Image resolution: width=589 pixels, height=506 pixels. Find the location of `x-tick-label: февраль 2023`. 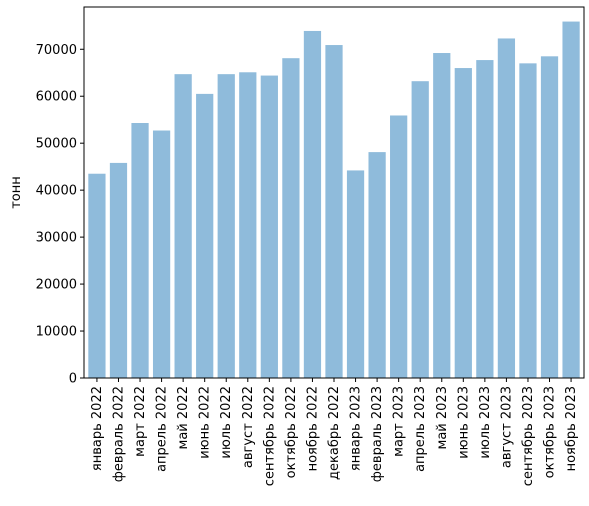

x-tick-label: февраль 2023 is located at coordinates (377, 434).